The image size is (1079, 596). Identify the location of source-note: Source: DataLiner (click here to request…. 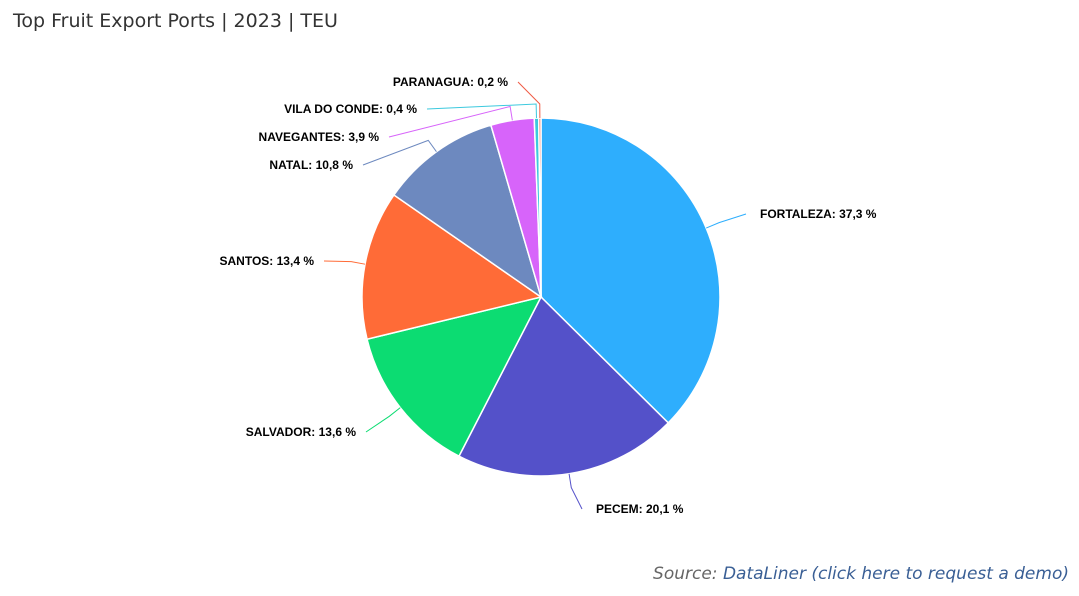
(861, 574).